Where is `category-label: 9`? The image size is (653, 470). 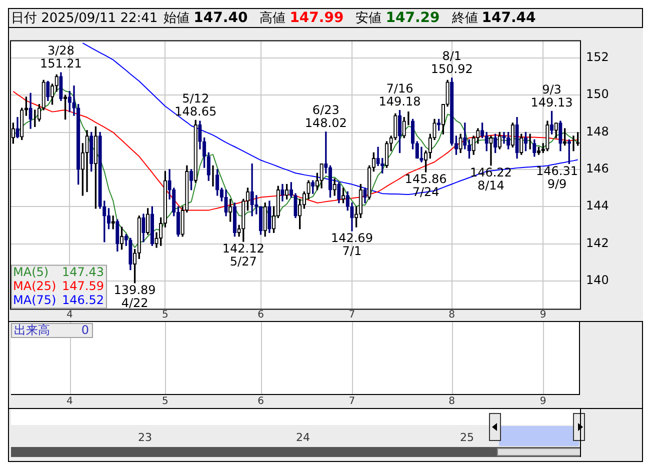
category-label: 9 is located at coordinates (543, 401).